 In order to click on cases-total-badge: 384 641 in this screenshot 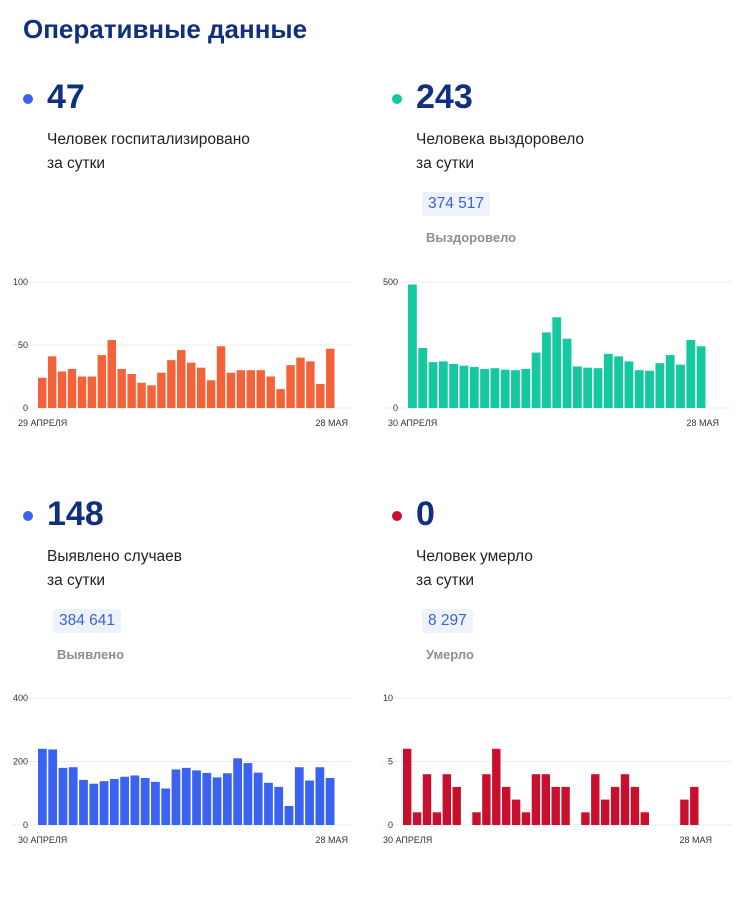, I will do `click(87, 621)`.